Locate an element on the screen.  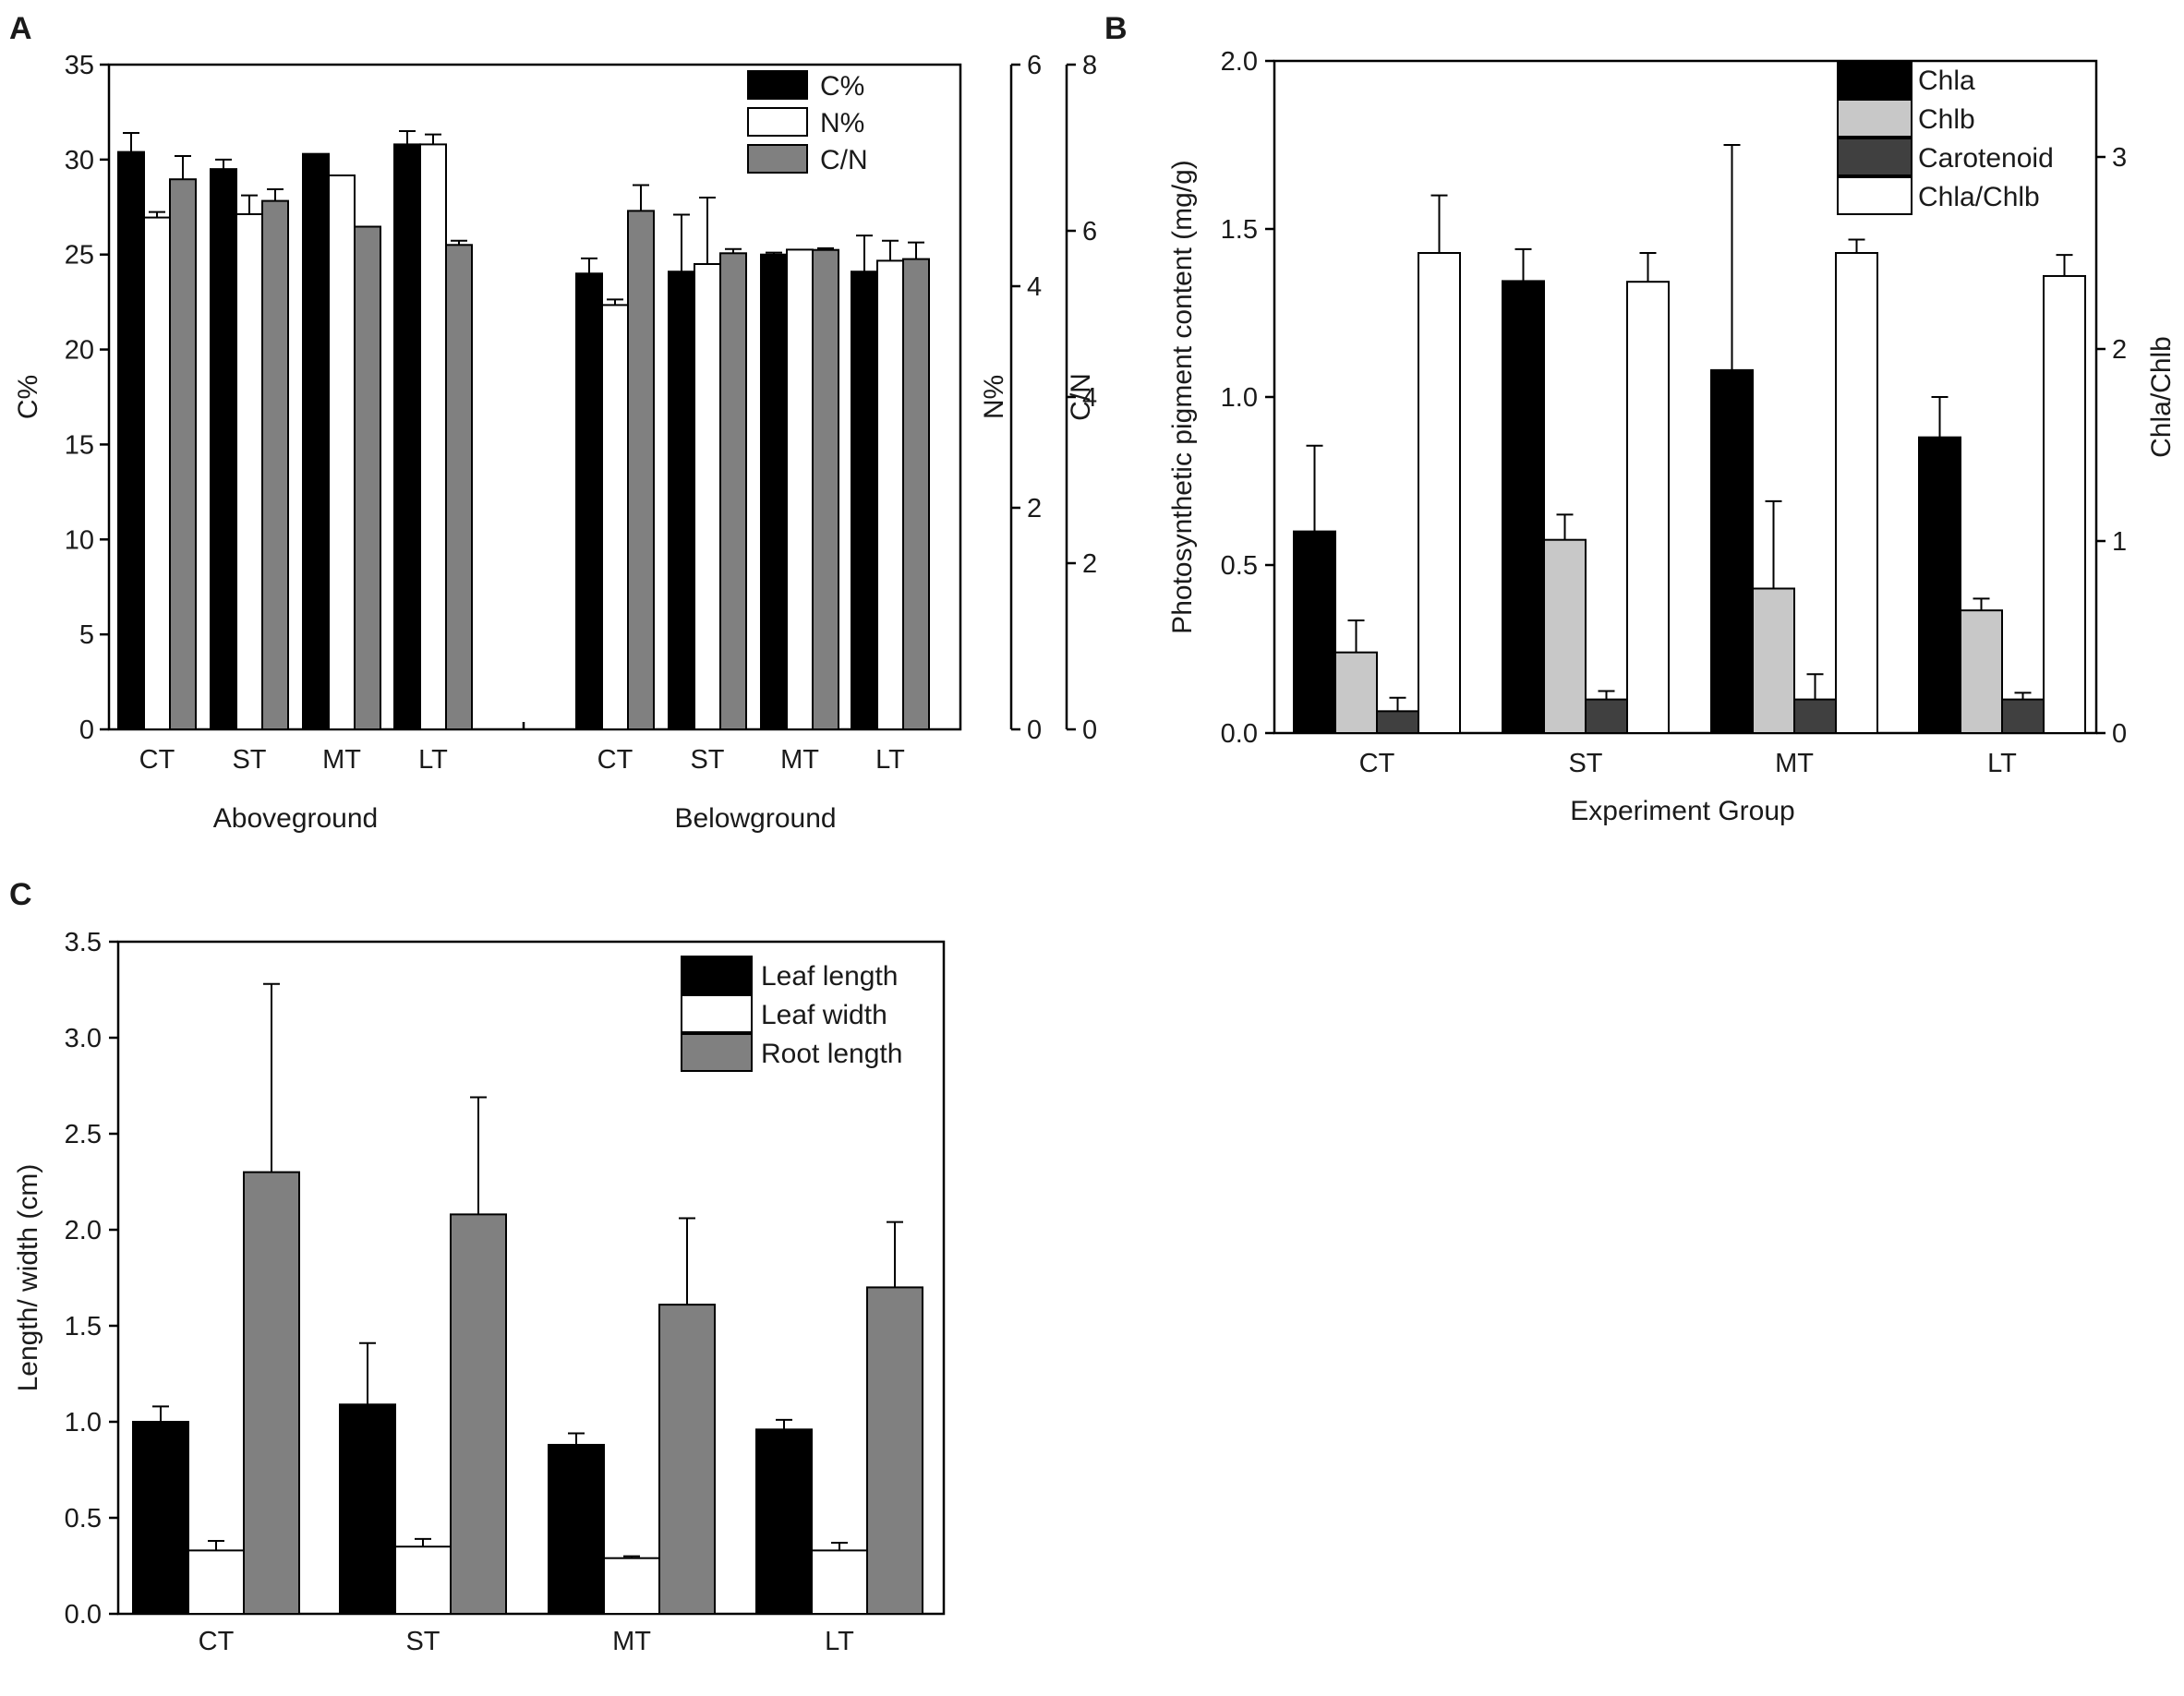
panel-a-left-tick-label: 20 is located at coordinates (79, 351).